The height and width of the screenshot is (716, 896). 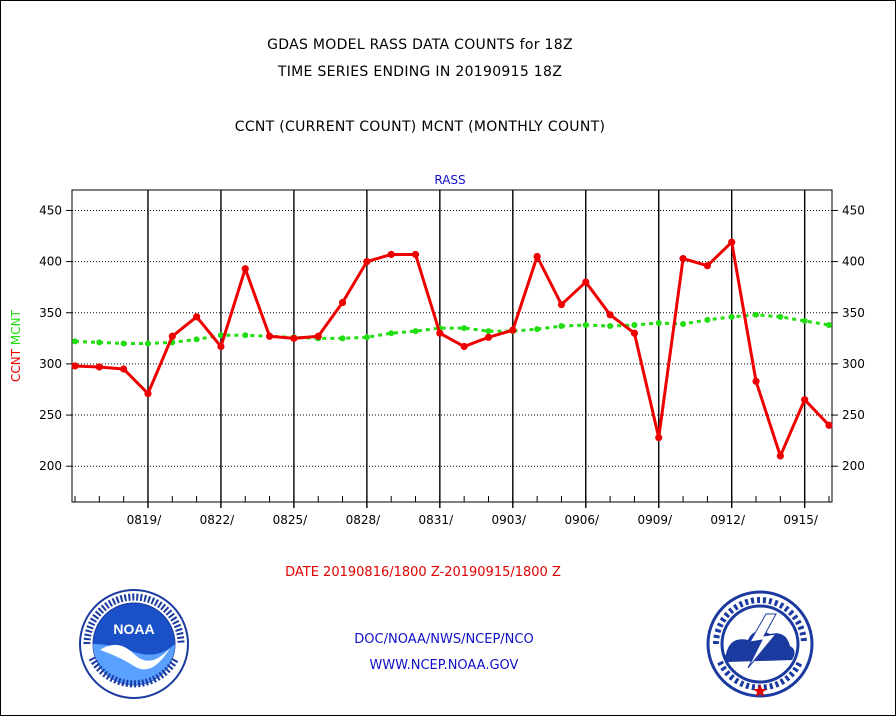 I want to click on noaa-logo-text: NOAA, so click(x=133, y=629).